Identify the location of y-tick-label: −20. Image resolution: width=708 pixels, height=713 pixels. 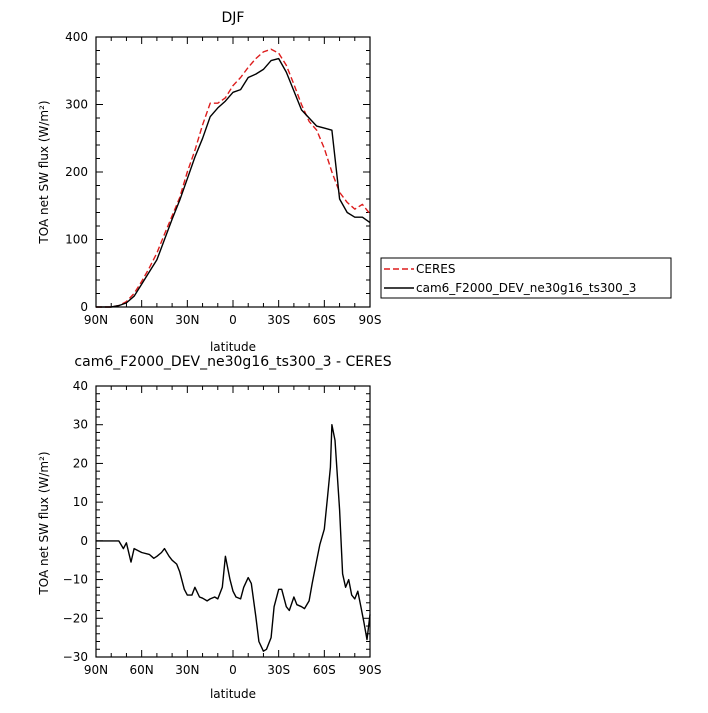
(75, 618).